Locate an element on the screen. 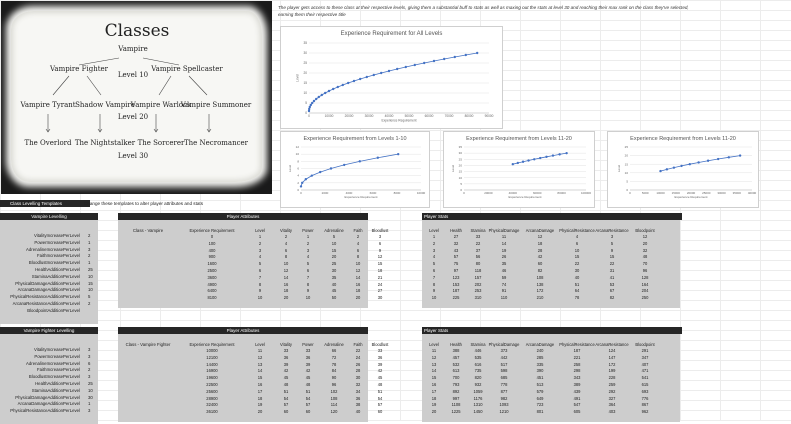 The height and width of the screenshot is (424, 791). stat-cell: 57 is located at coordinates (456, 257).